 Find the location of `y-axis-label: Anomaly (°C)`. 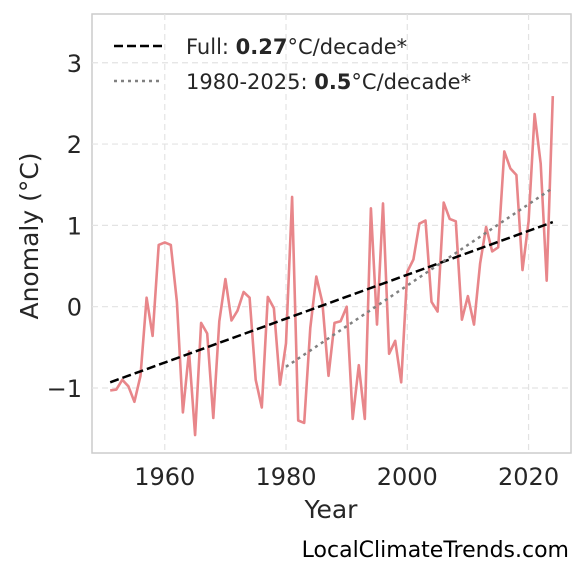

y-axis-label: Anomaly (°C) is located at coordinates (29, 235).